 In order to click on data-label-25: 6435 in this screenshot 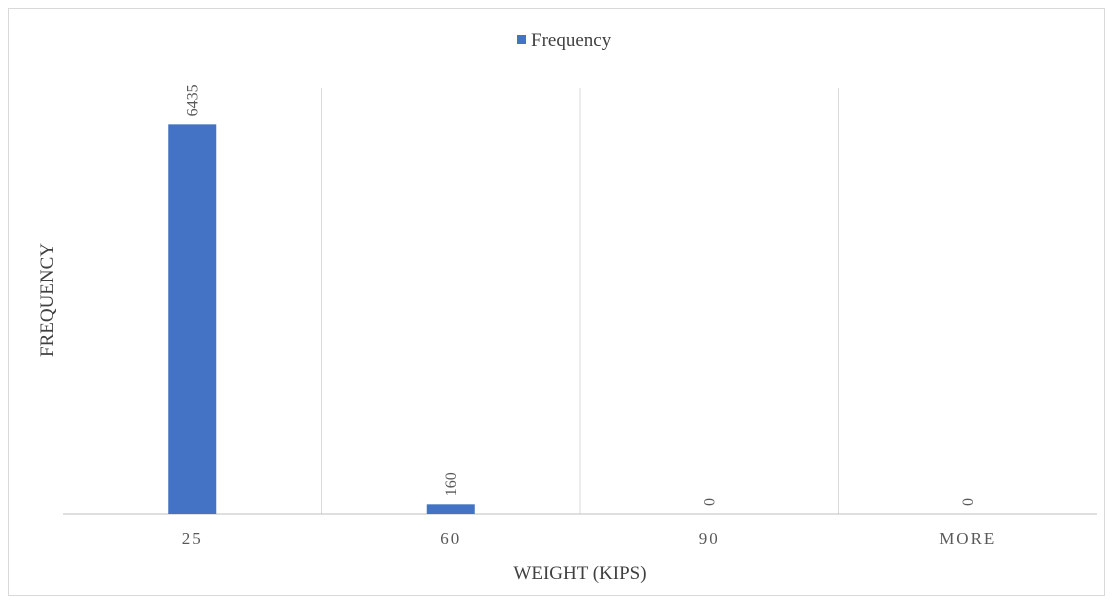, I will do `click(192, 100)`.